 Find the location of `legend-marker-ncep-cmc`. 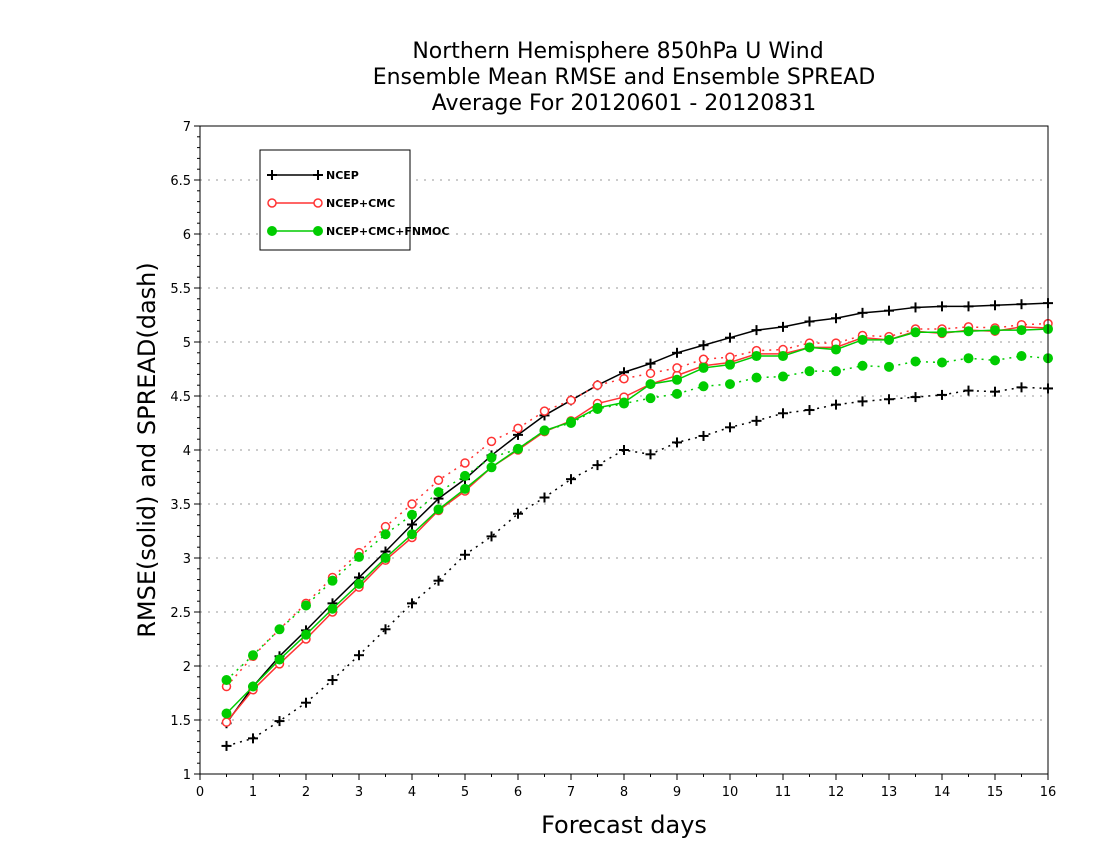

legend-marker-ncep-cmc is located at coordinates (272, 203).